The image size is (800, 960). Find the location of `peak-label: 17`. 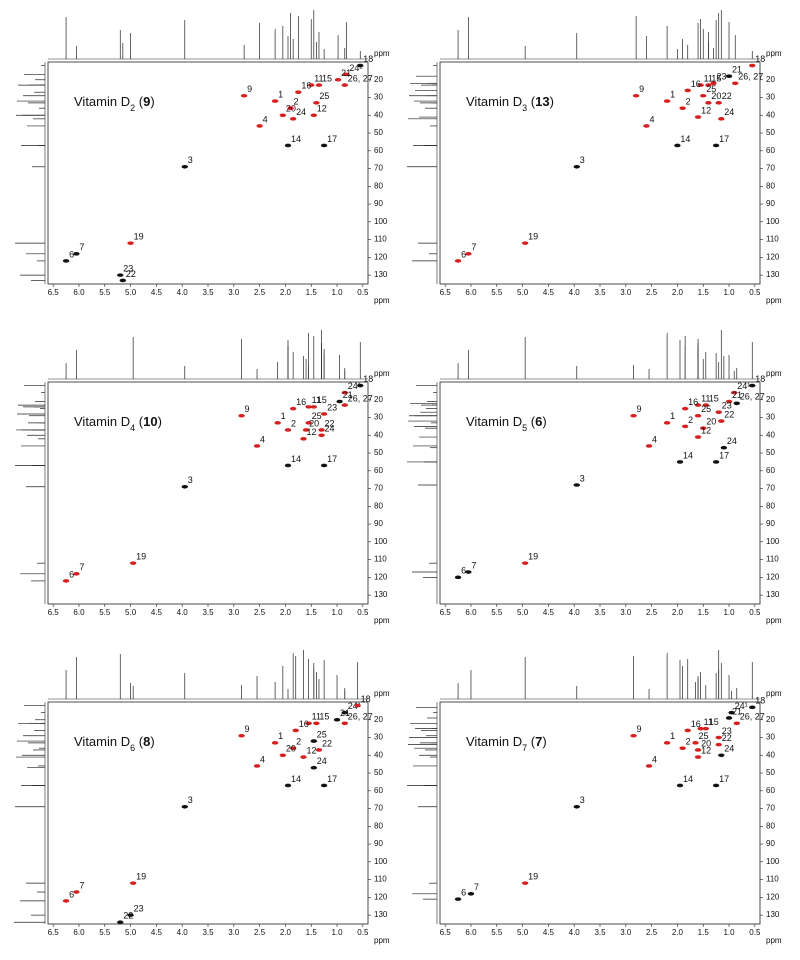

peak-label: 17 is located at coordinates (332, 779).